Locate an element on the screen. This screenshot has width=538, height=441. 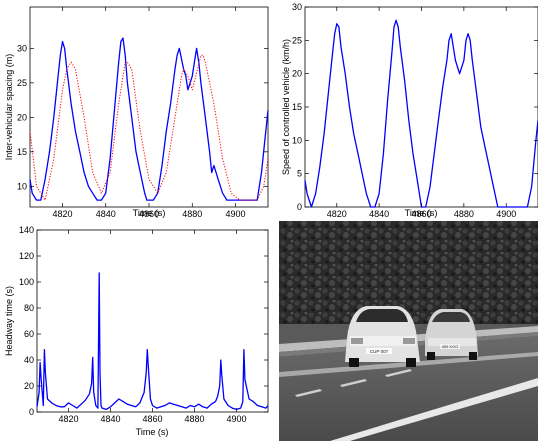
chart-2-xlabel: Time (s) is located at coordinates (152, 432).